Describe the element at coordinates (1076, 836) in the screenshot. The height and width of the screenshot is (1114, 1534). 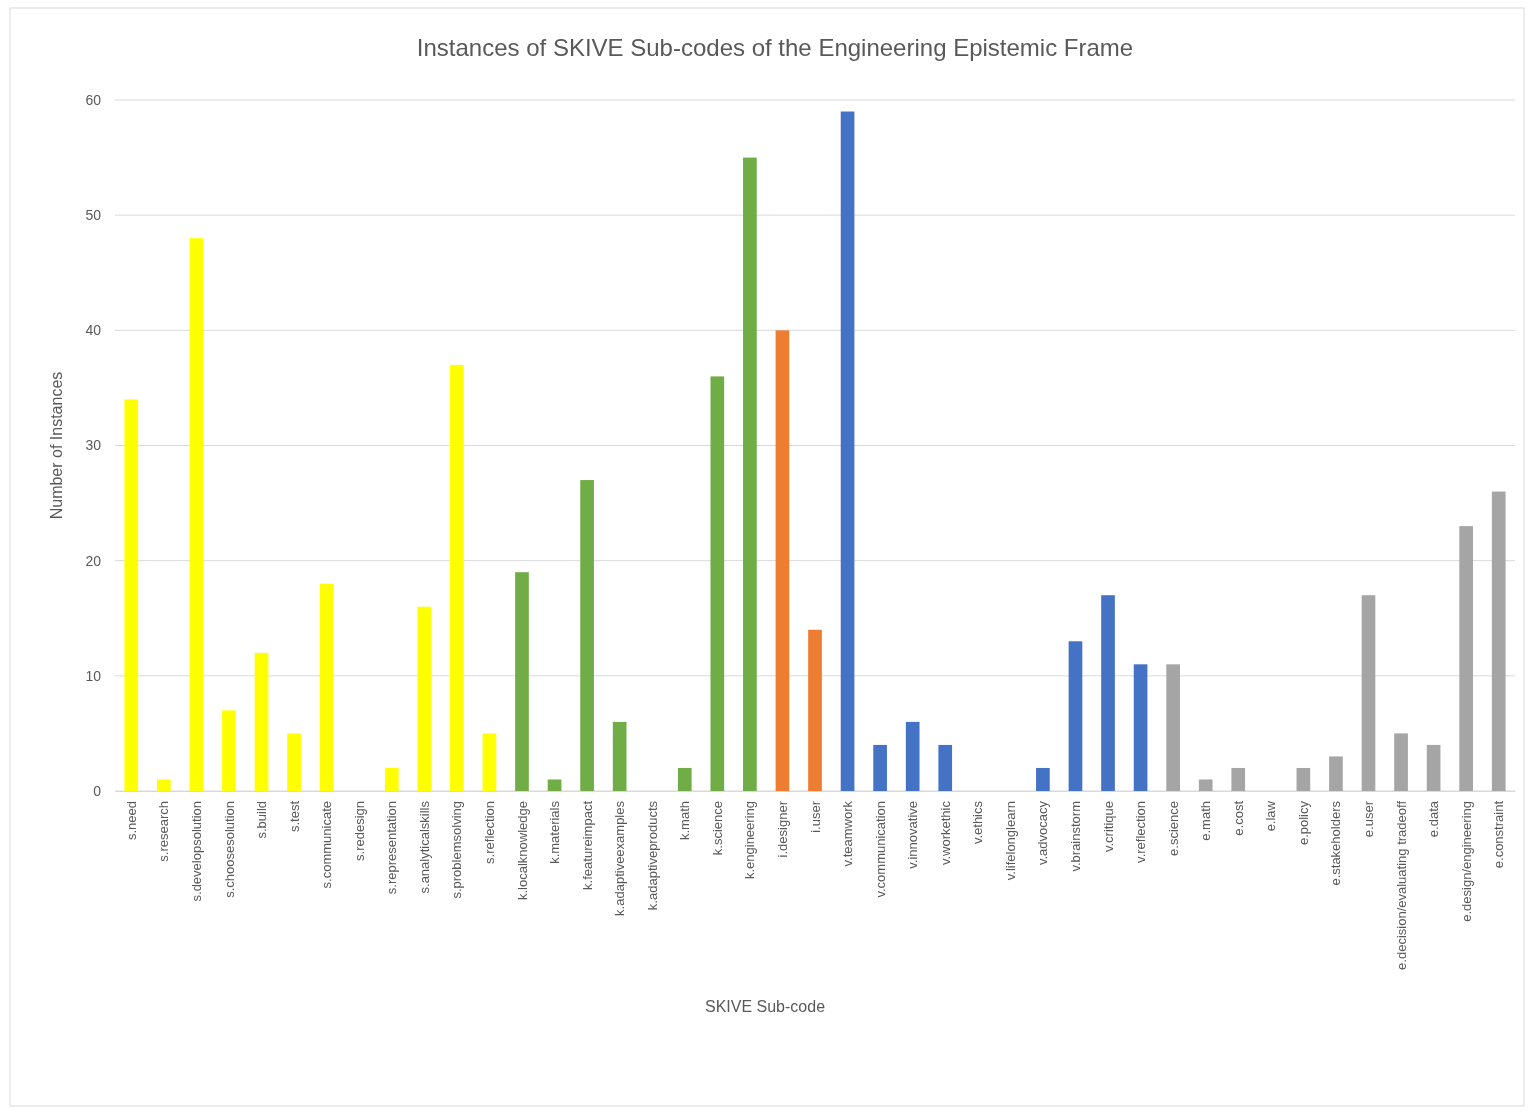
I see `x-tick-label: v.brainstorm` at that location.